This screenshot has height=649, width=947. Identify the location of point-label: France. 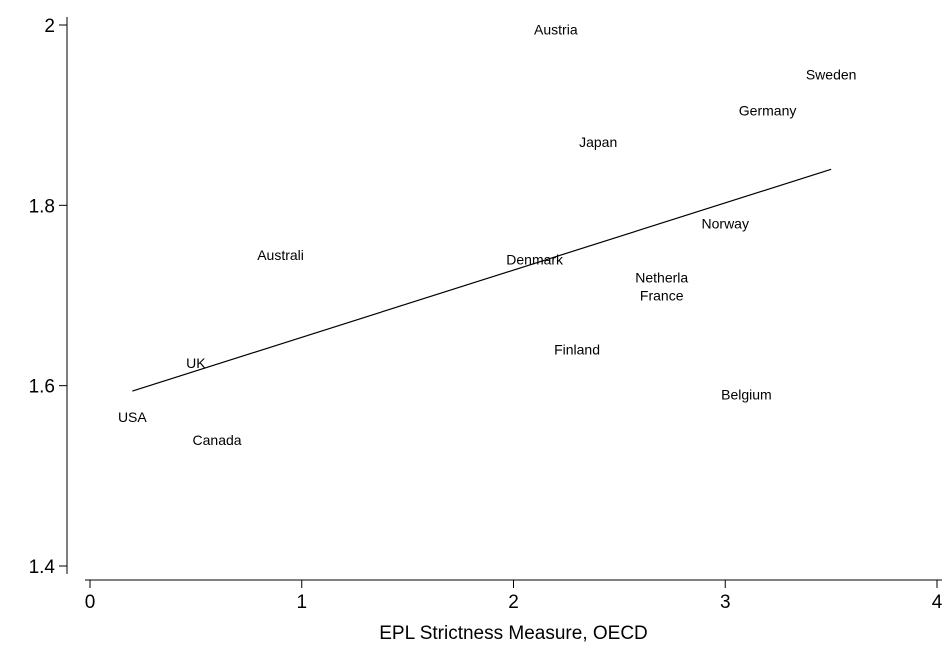
(662, 296).